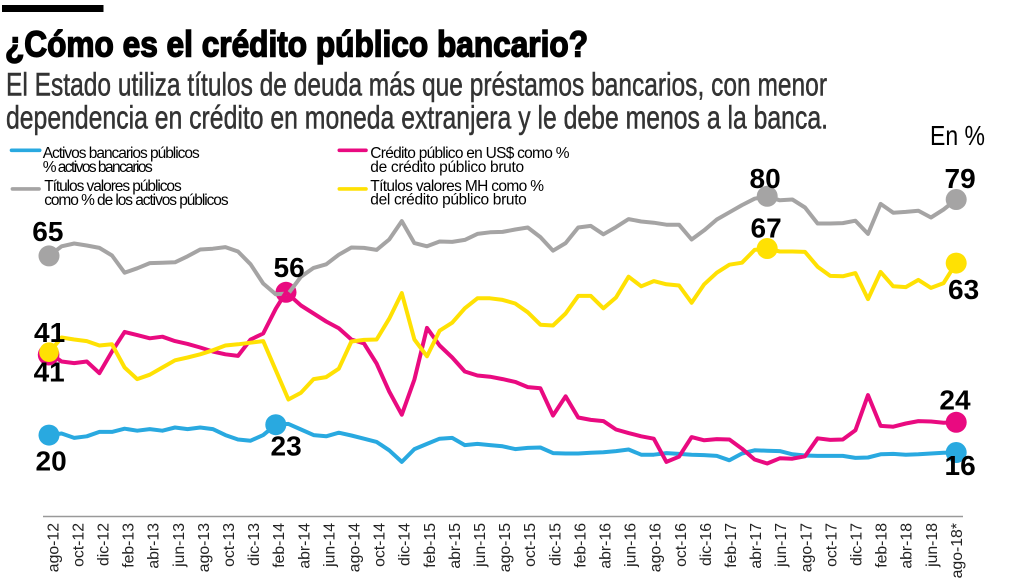  I want to click on svg-text: como % de los activos públicos, so click(136, 200).